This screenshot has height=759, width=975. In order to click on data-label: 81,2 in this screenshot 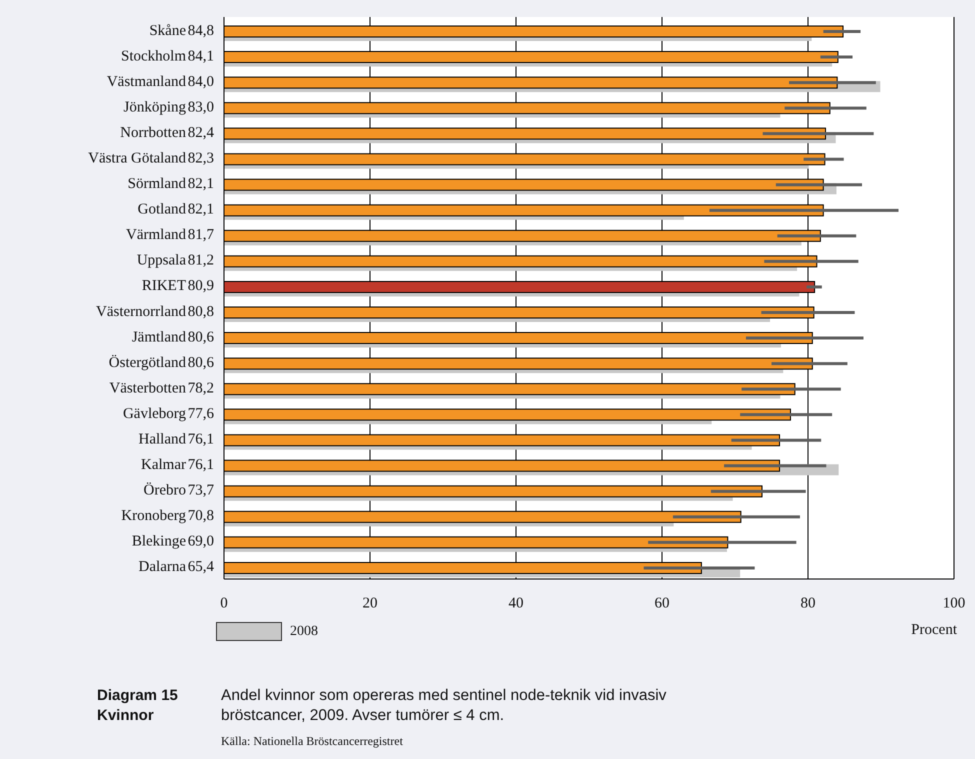, I will do `click(201, 260)`.